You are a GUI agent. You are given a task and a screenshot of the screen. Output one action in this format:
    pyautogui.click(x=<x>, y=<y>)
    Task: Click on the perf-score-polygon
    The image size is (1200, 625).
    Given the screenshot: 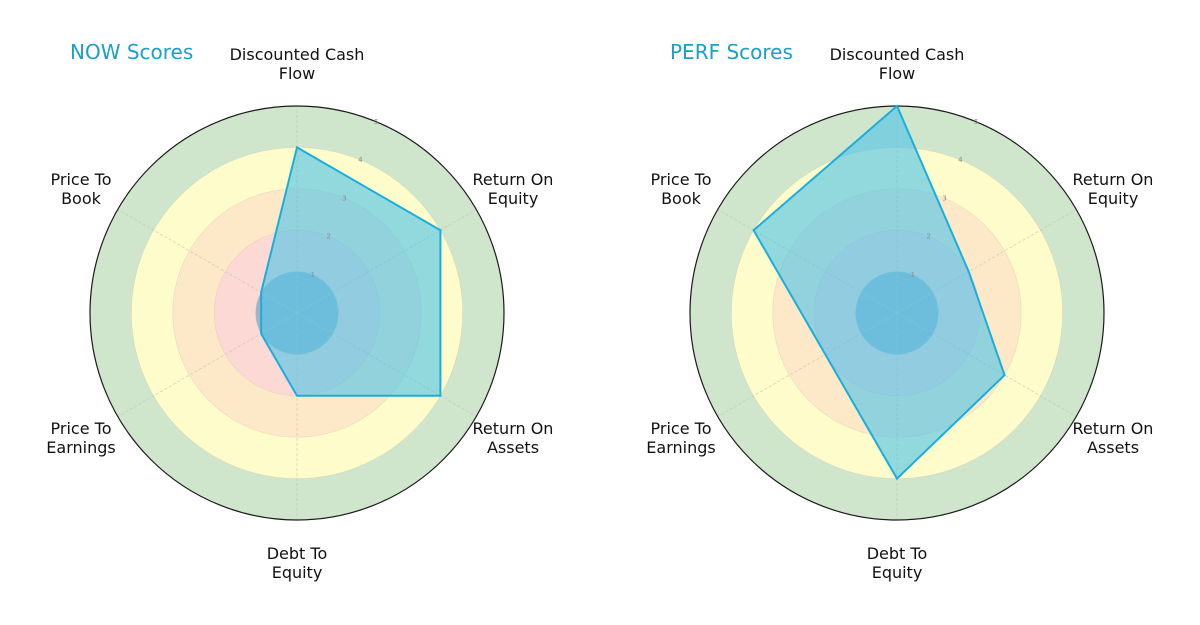 What is the action you would take?
    pyautogui.click(x=879, y=292)
    